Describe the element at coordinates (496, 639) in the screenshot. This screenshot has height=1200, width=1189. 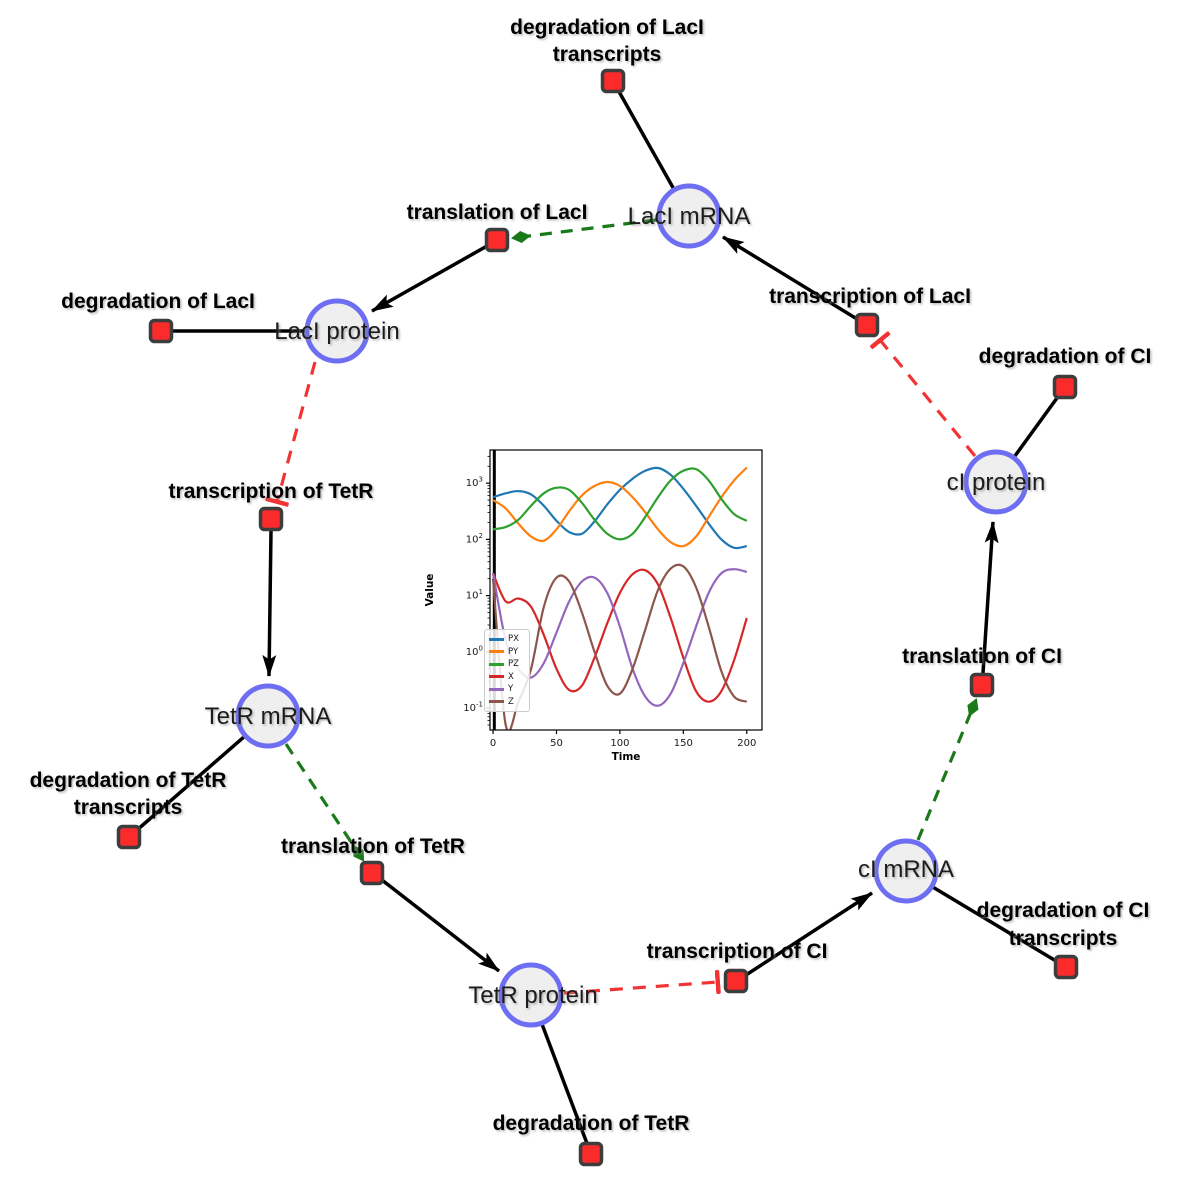
I see `legend-swatch-PX` at that location.